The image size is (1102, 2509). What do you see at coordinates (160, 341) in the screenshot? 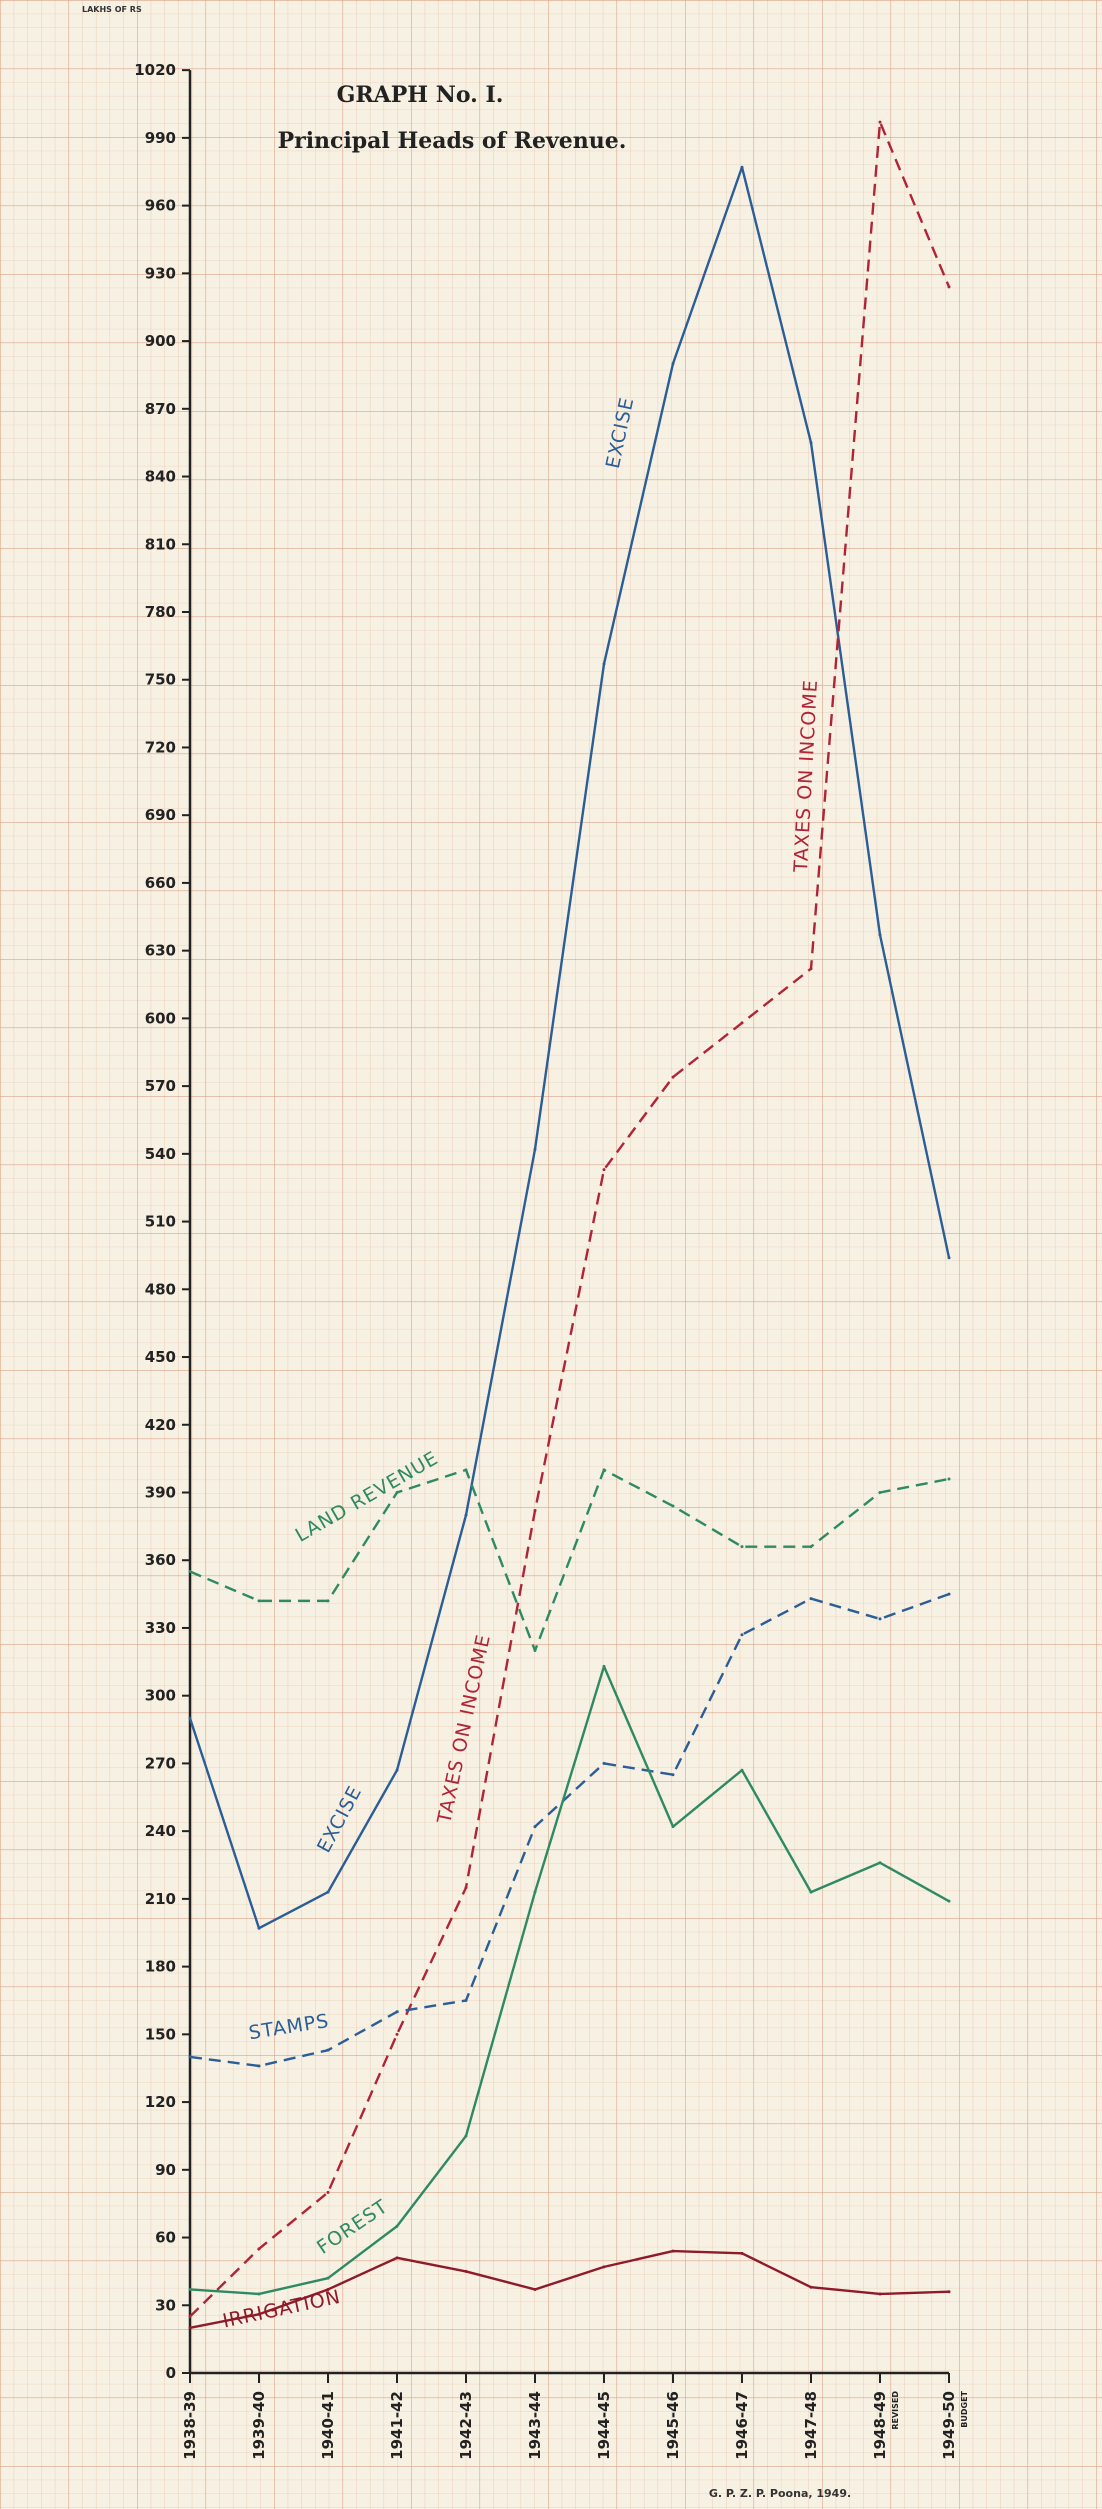
I see `y-tick-label: 900` at bounding box center [160, 341].